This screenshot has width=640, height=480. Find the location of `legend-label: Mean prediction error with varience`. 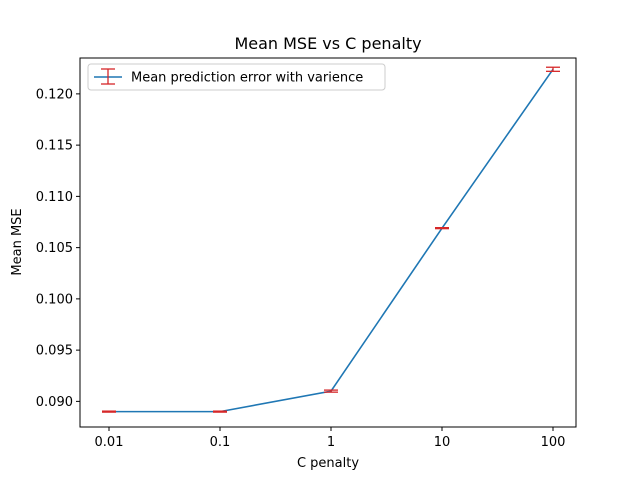

legend-label: Mean prediction error with varience is located at coordinates (247, 78).